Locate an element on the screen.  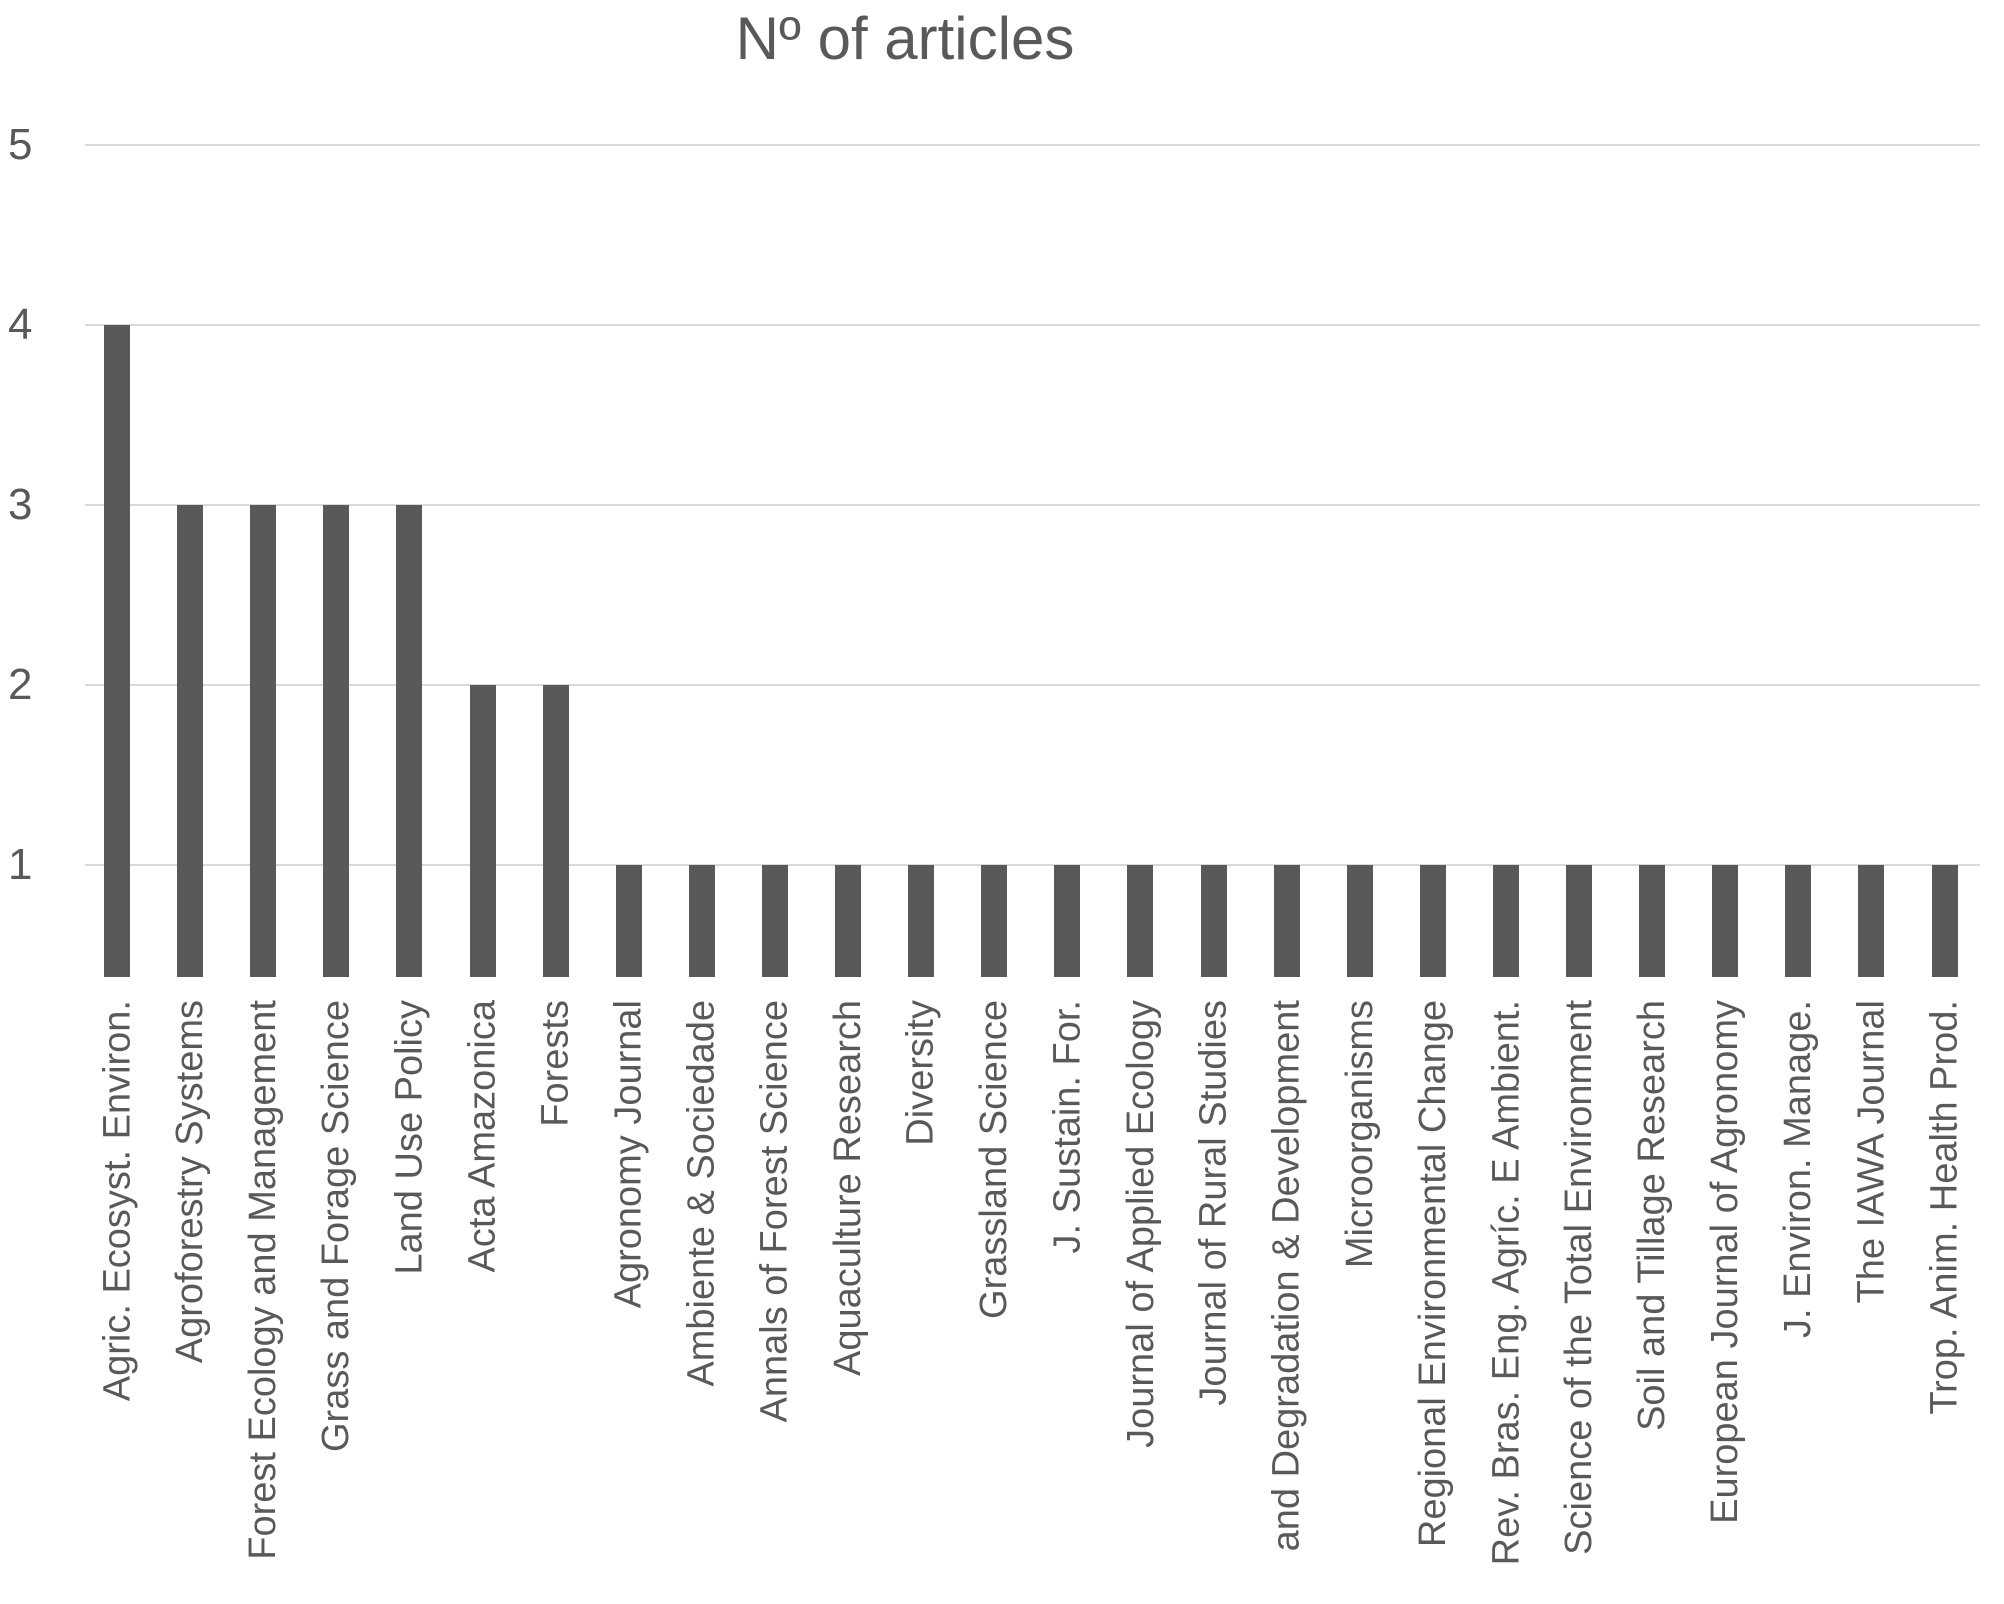
x-axis-category-label: J. Environ. Manage. is located at coordinates (1798, 1169).